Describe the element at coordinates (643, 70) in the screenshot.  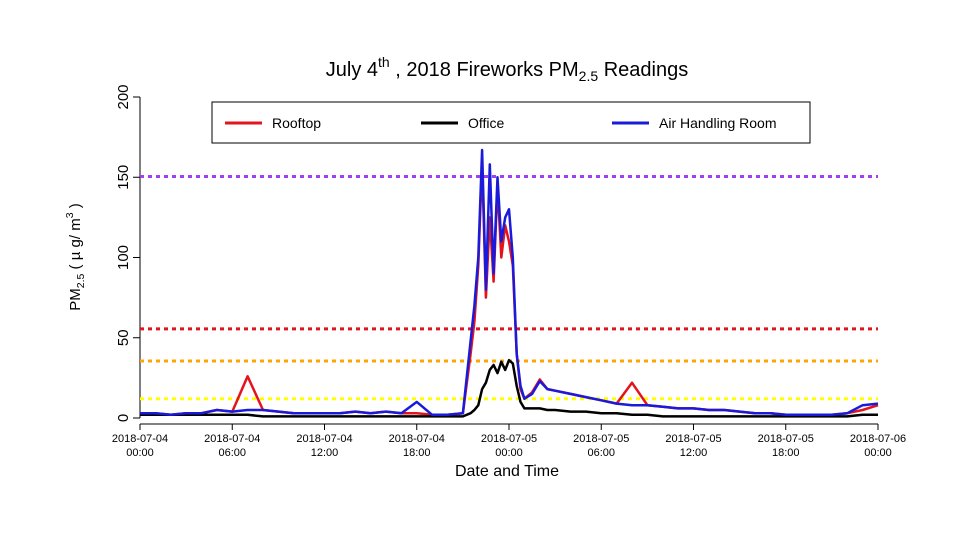
I see `text-part: Readings` at that location.